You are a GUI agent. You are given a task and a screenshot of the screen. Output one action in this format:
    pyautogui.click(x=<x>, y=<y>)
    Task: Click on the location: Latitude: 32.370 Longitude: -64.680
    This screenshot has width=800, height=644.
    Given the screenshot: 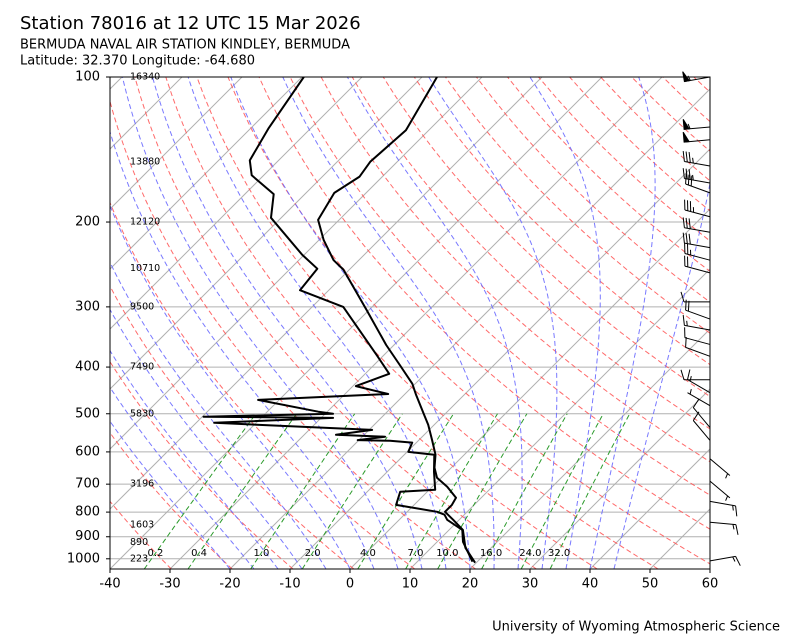 What is the action you would take?
    pyautogui.click(x=137, y=61)
    